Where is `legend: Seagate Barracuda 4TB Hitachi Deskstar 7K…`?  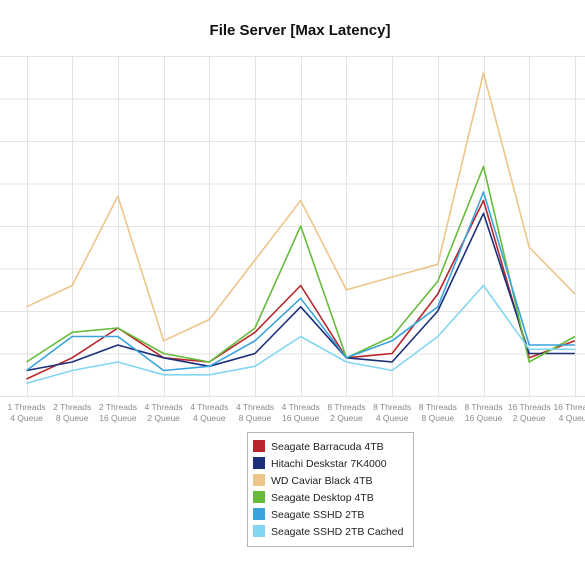
legend: Seagate Barracuda 4TB Hitachi Deskstar 7K… is located at coordinates (330, 489).